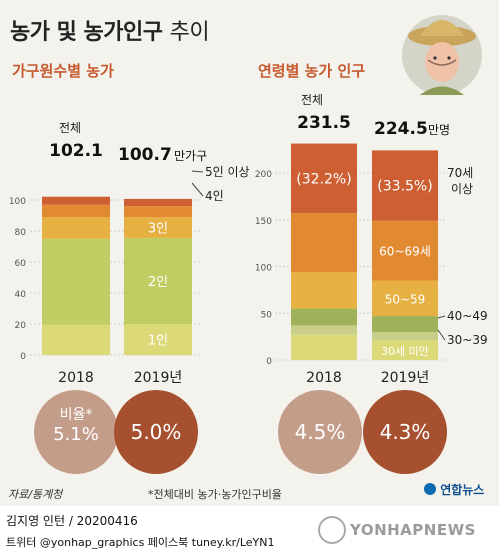  What do you see at coordinates (158, 378) in the screenshot?
I see `left-x-tick-label: 2019년` at bounding box center [158, 378].